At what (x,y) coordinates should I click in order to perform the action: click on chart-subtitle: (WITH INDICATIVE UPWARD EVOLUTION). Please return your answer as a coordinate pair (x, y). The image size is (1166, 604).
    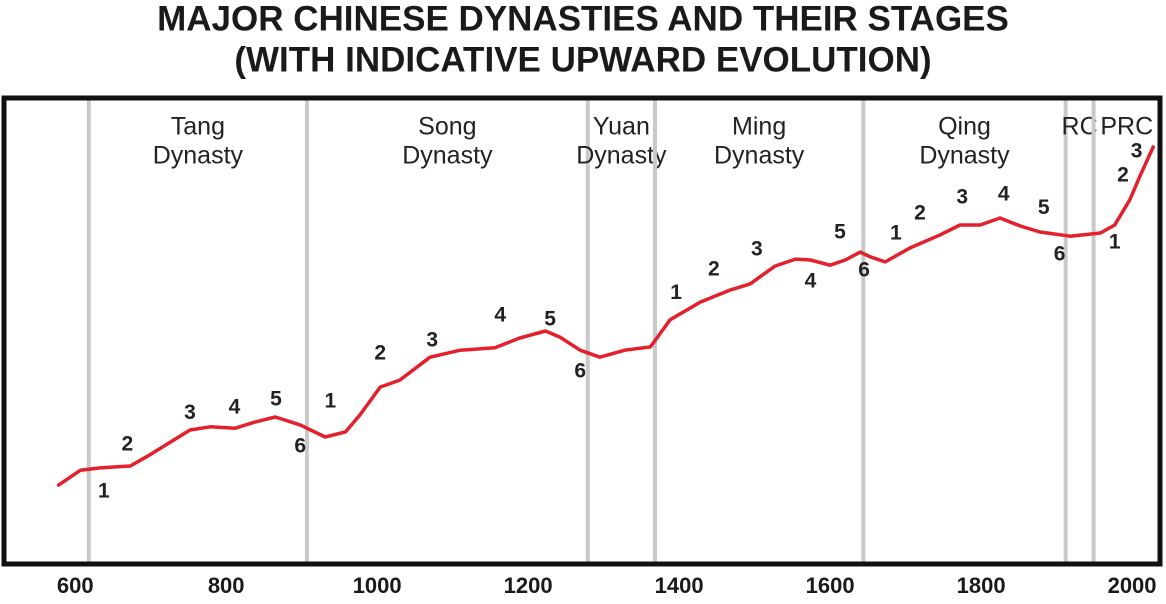
    Looking at the image, I should click on (582, 59).